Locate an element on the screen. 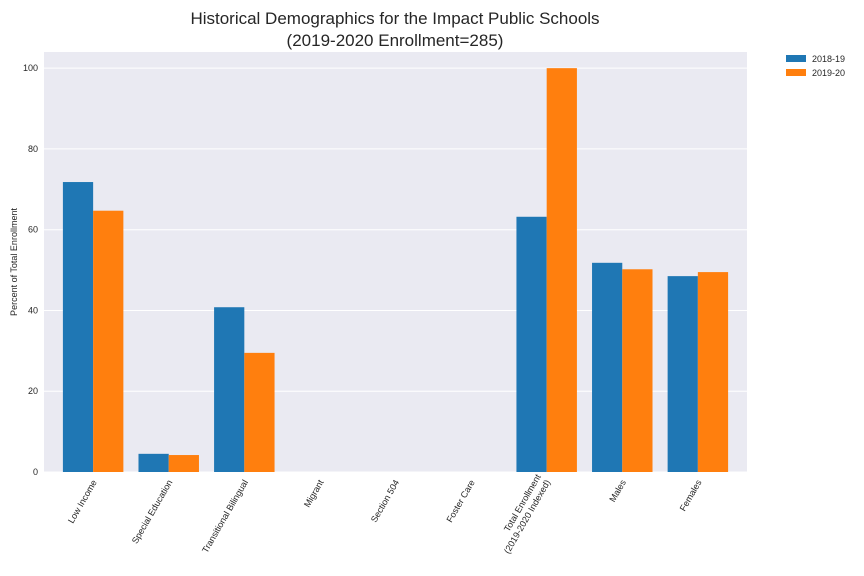 This screenshot has height=576, width=864. legend: 2018-19 2019-20 is located at coordinates (815, 66).